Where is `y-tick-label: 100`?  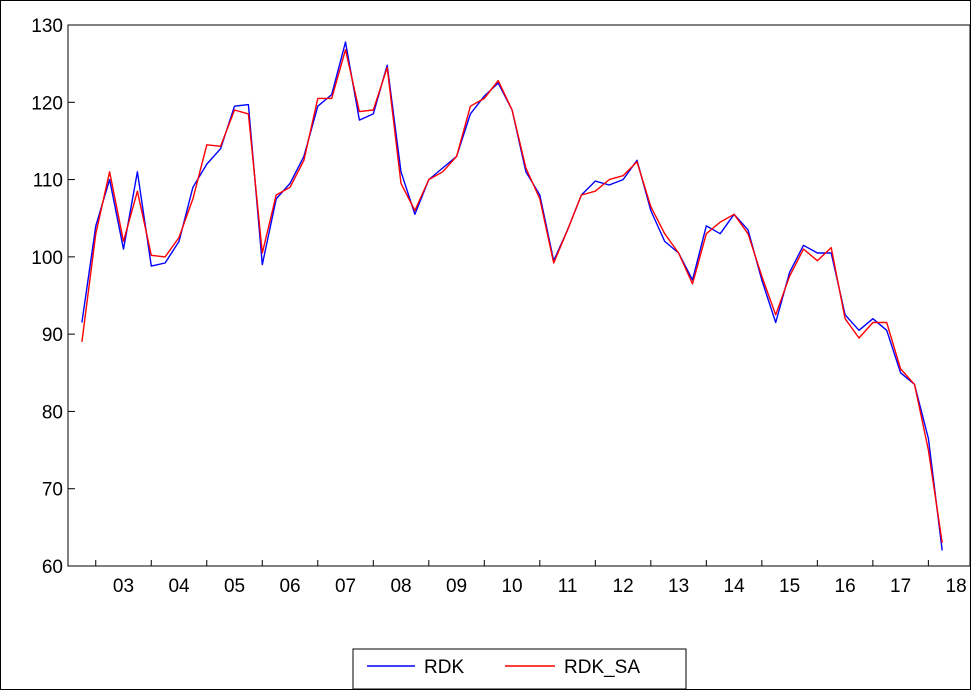
y-tick-label: 100 is located at coordinates (47, 258).